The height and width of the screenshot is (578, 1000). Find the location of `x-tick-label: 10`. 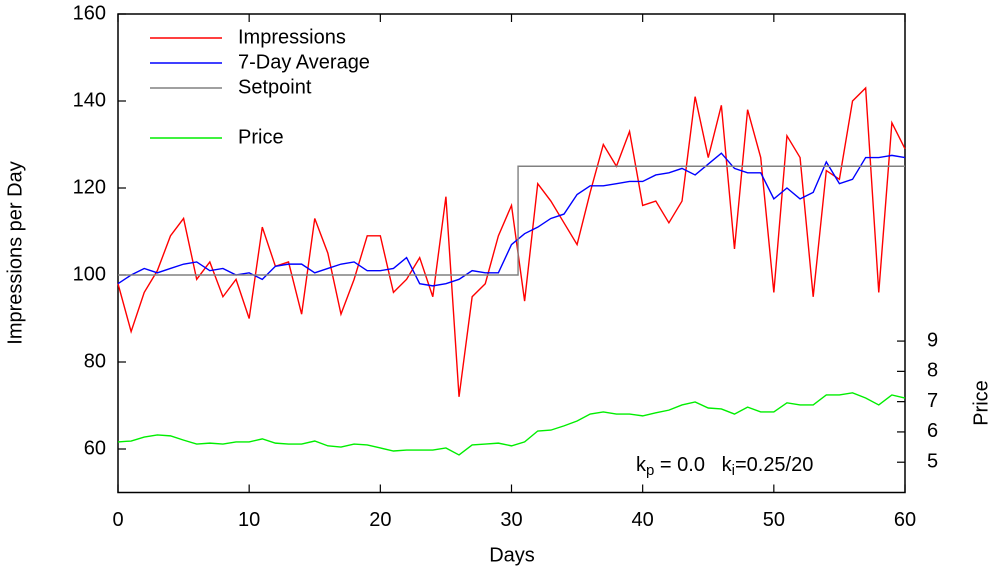

x-tick-label: 10 is located at coordinates (249, 520).